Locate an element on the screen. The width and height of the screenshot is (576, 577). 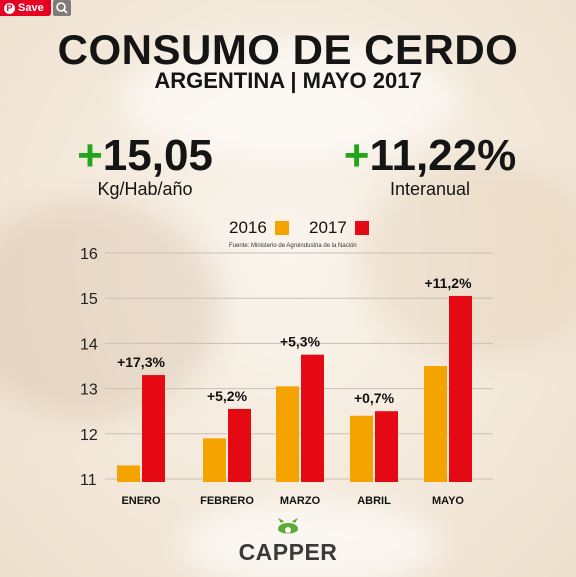
legend-swatch-2016 is located at coordinates (281, 228).